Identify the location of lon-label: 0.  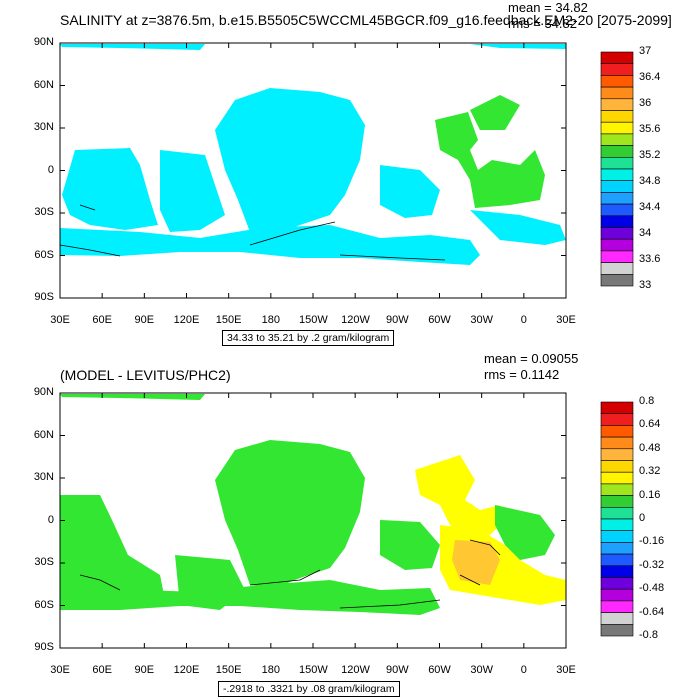
(523, 320).